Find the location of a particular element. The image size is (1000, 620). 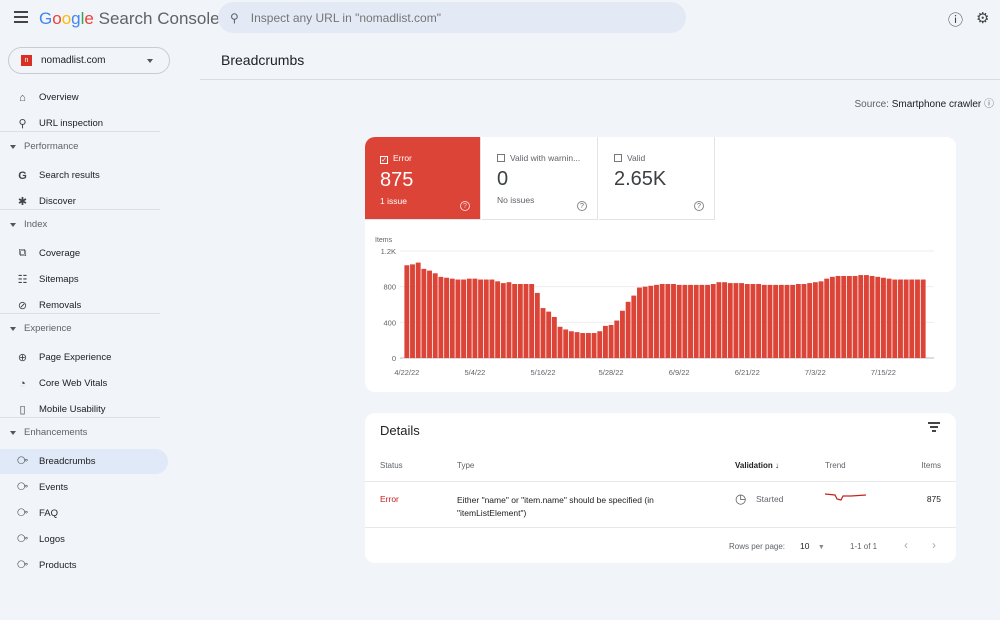

sidebar-section-experience: Experience is located at coordinates (41, 328).